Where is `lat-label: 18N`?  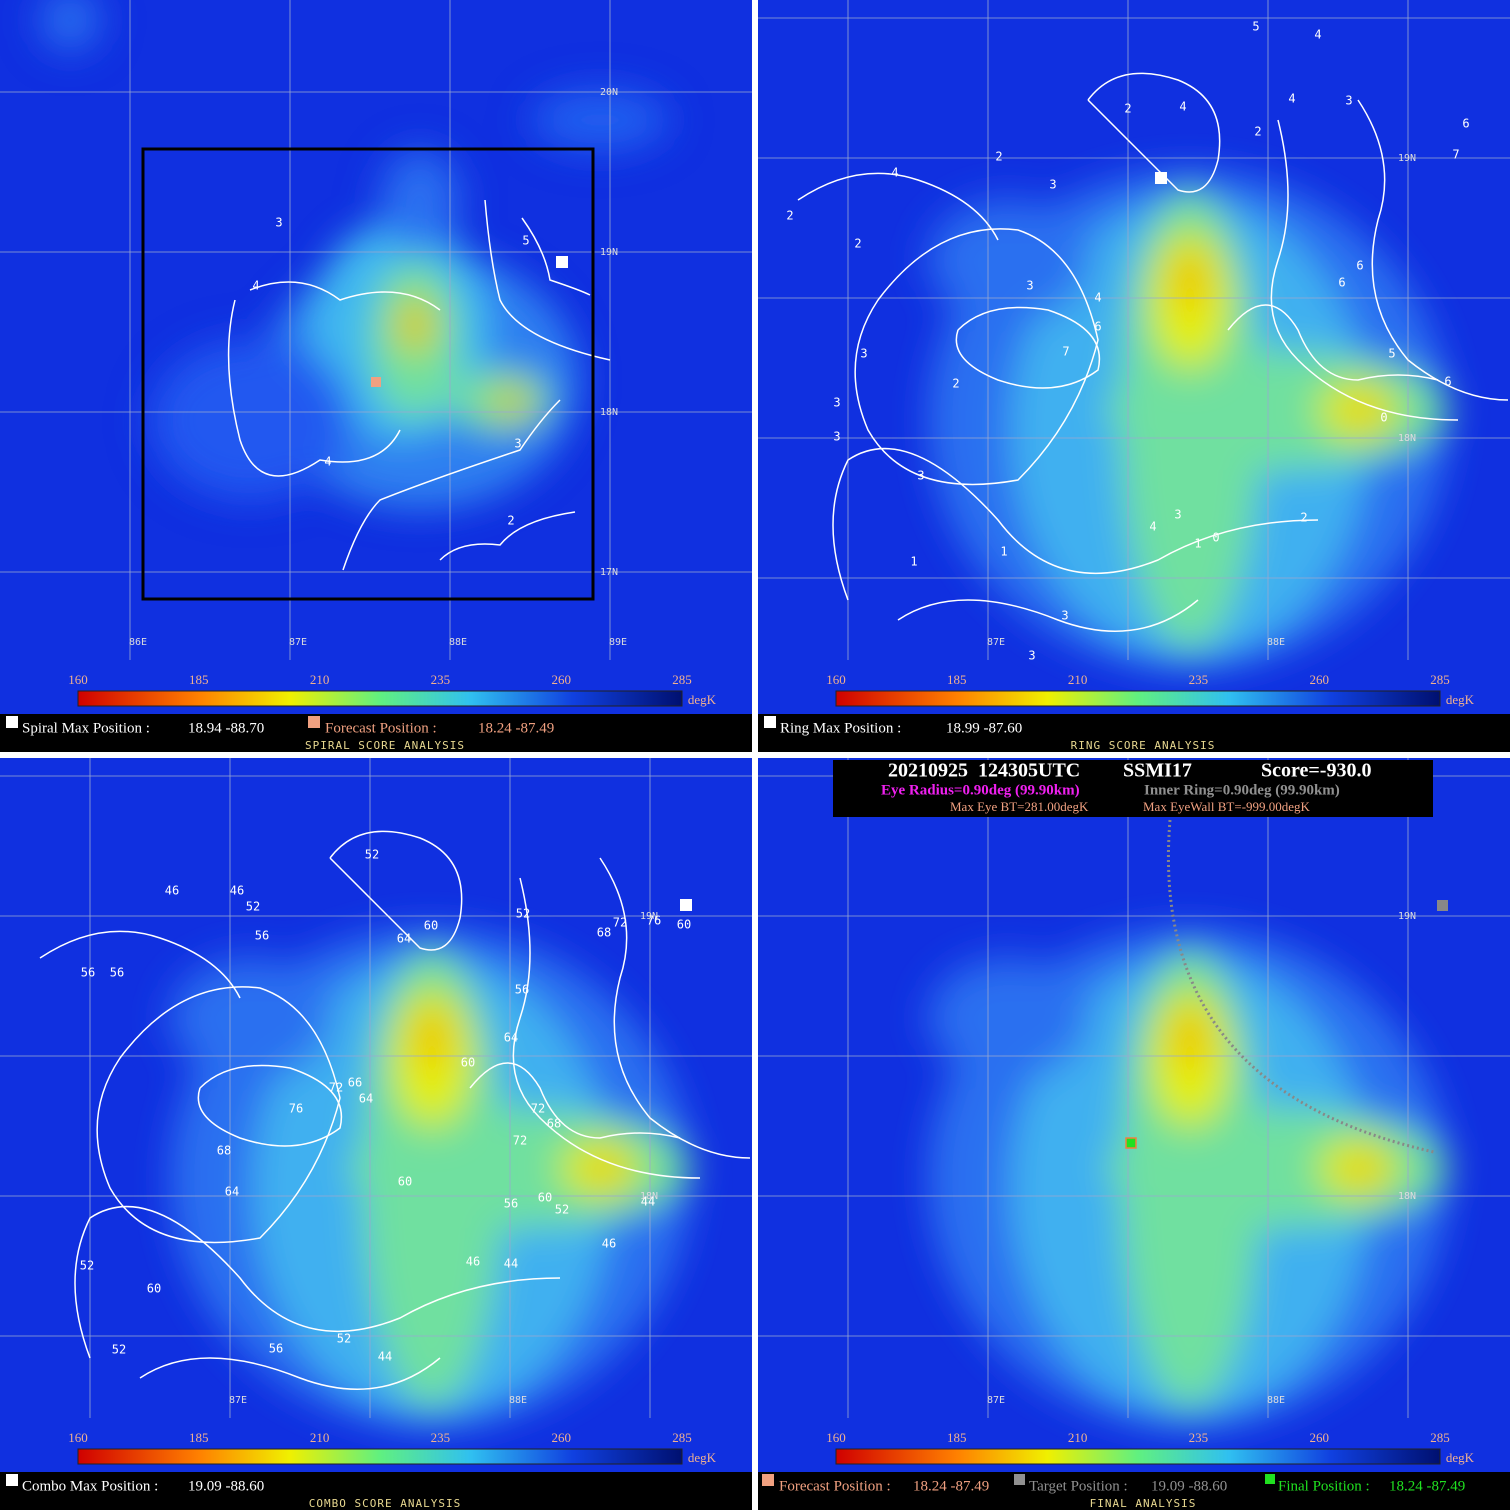 lat-label: 18N is located at coordinates (649, 1196).